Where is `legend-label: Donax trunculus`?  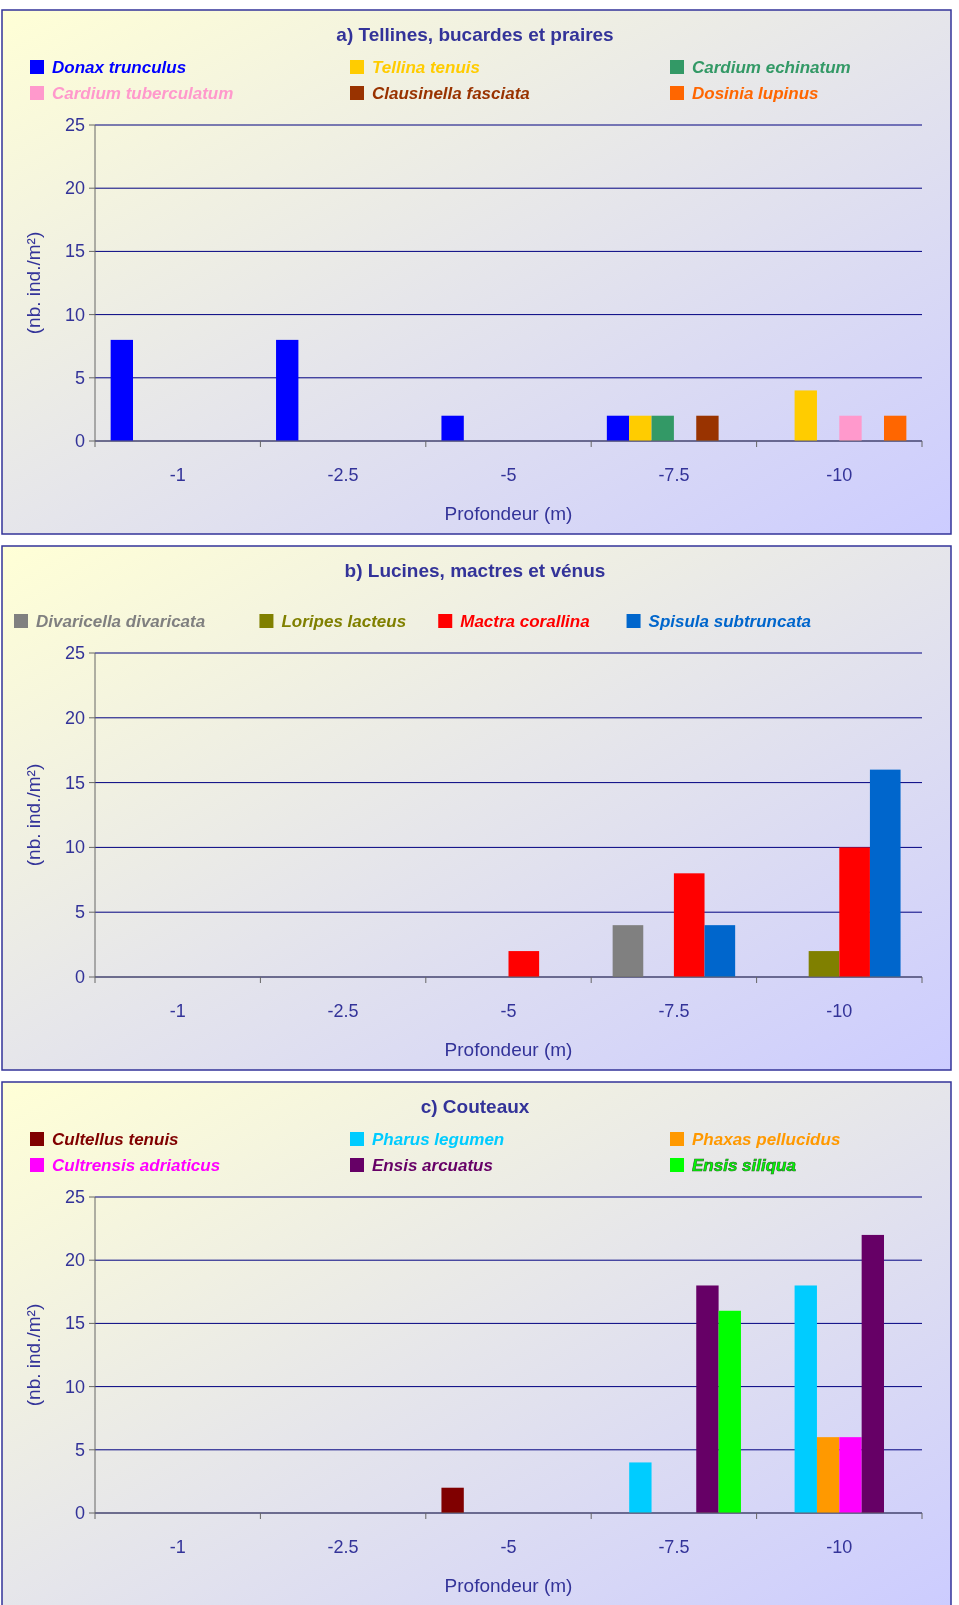 legend-label: Donax trunculus is located at coordinates (119, 67).